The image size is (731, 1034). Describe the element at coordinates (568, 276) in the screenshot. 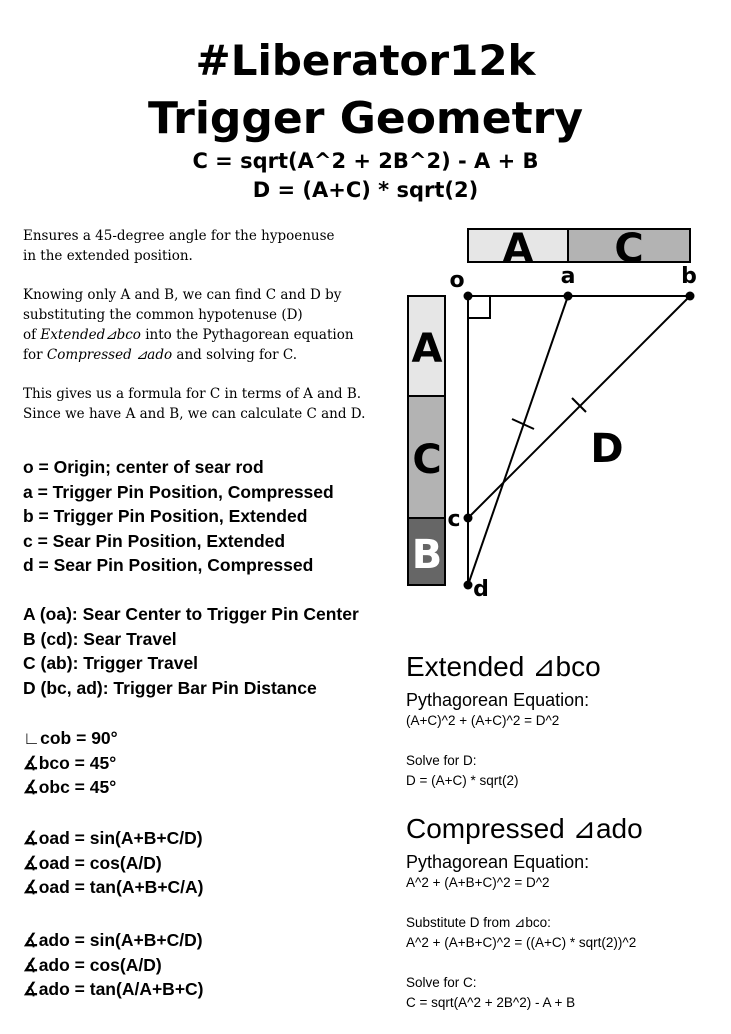

I see `label-a: a` at that location.